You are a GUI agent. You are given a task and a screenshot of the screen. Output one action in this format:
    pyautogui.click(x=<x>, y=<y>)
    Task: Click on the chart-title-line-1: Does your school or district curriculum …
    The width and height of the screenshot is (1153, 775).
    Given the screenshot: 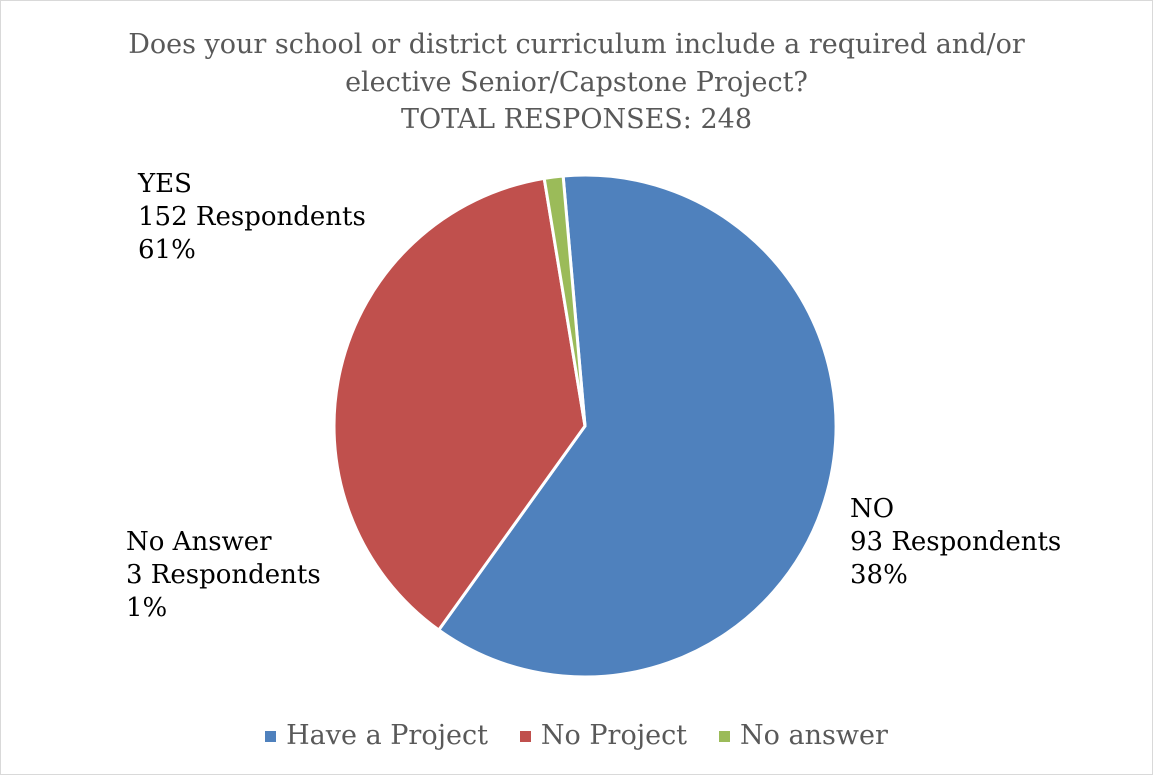 What is the action you would take?
    pyautogui.click(x=576, y=44)
    